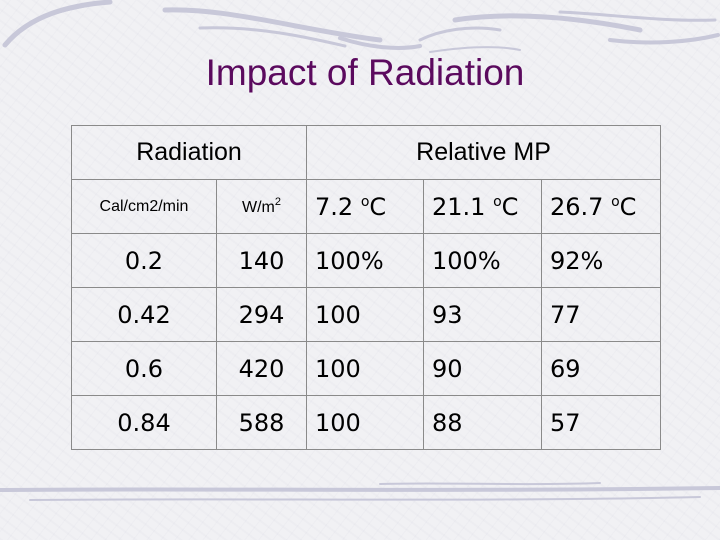 This screenshot has height=540, width=720. What do you see at coordinates (628, 206) in the screenshot?
I see `temp-unit-3: C` at bounding box center [628, 206].